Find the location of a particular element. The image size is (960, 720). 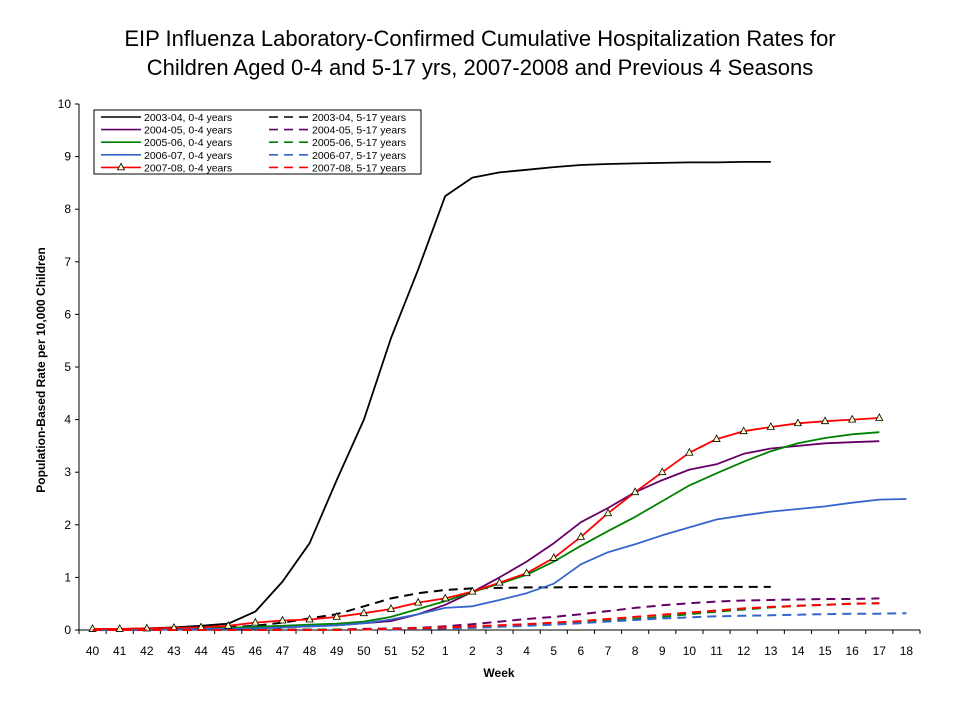

legend-item: 2004-05, 5-17 years is located at coordinates (337, 131).